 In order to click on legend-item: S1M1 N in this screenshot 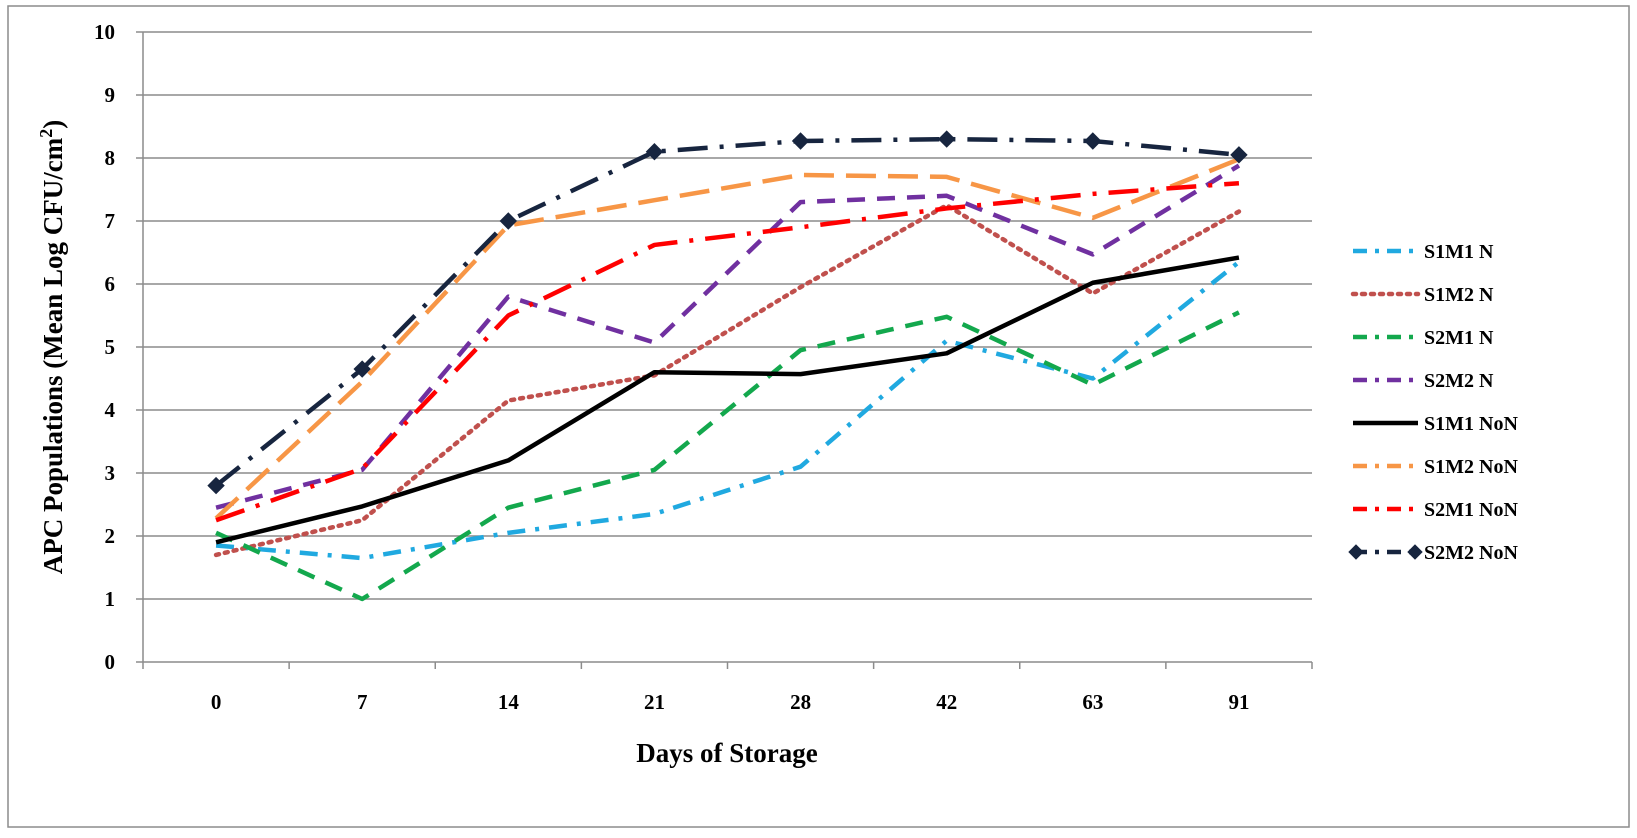, I will do `click(1423, 252)`.